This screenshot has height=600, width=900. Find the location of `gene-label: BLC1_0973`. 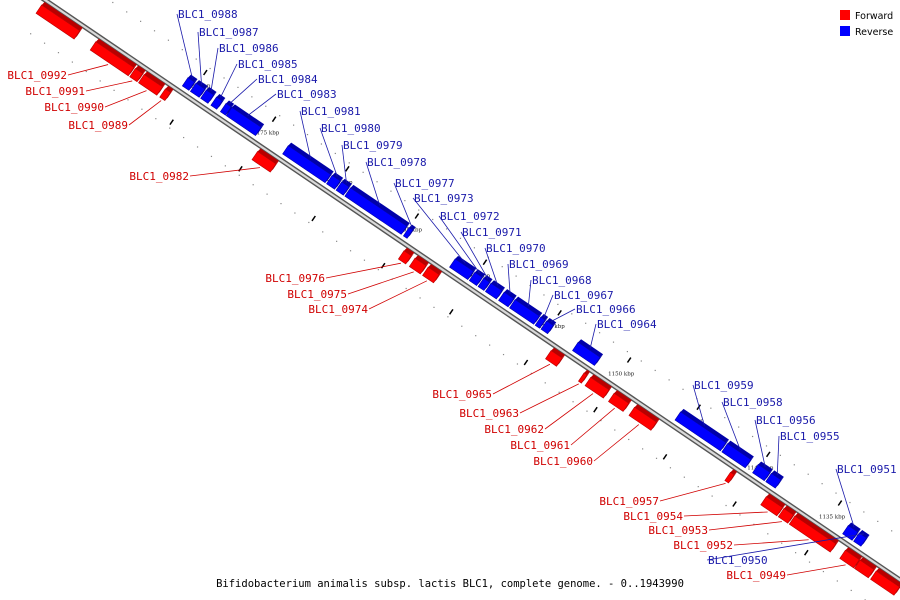

gene-label: BLC1_0973 is located at coordinates (444, 198).